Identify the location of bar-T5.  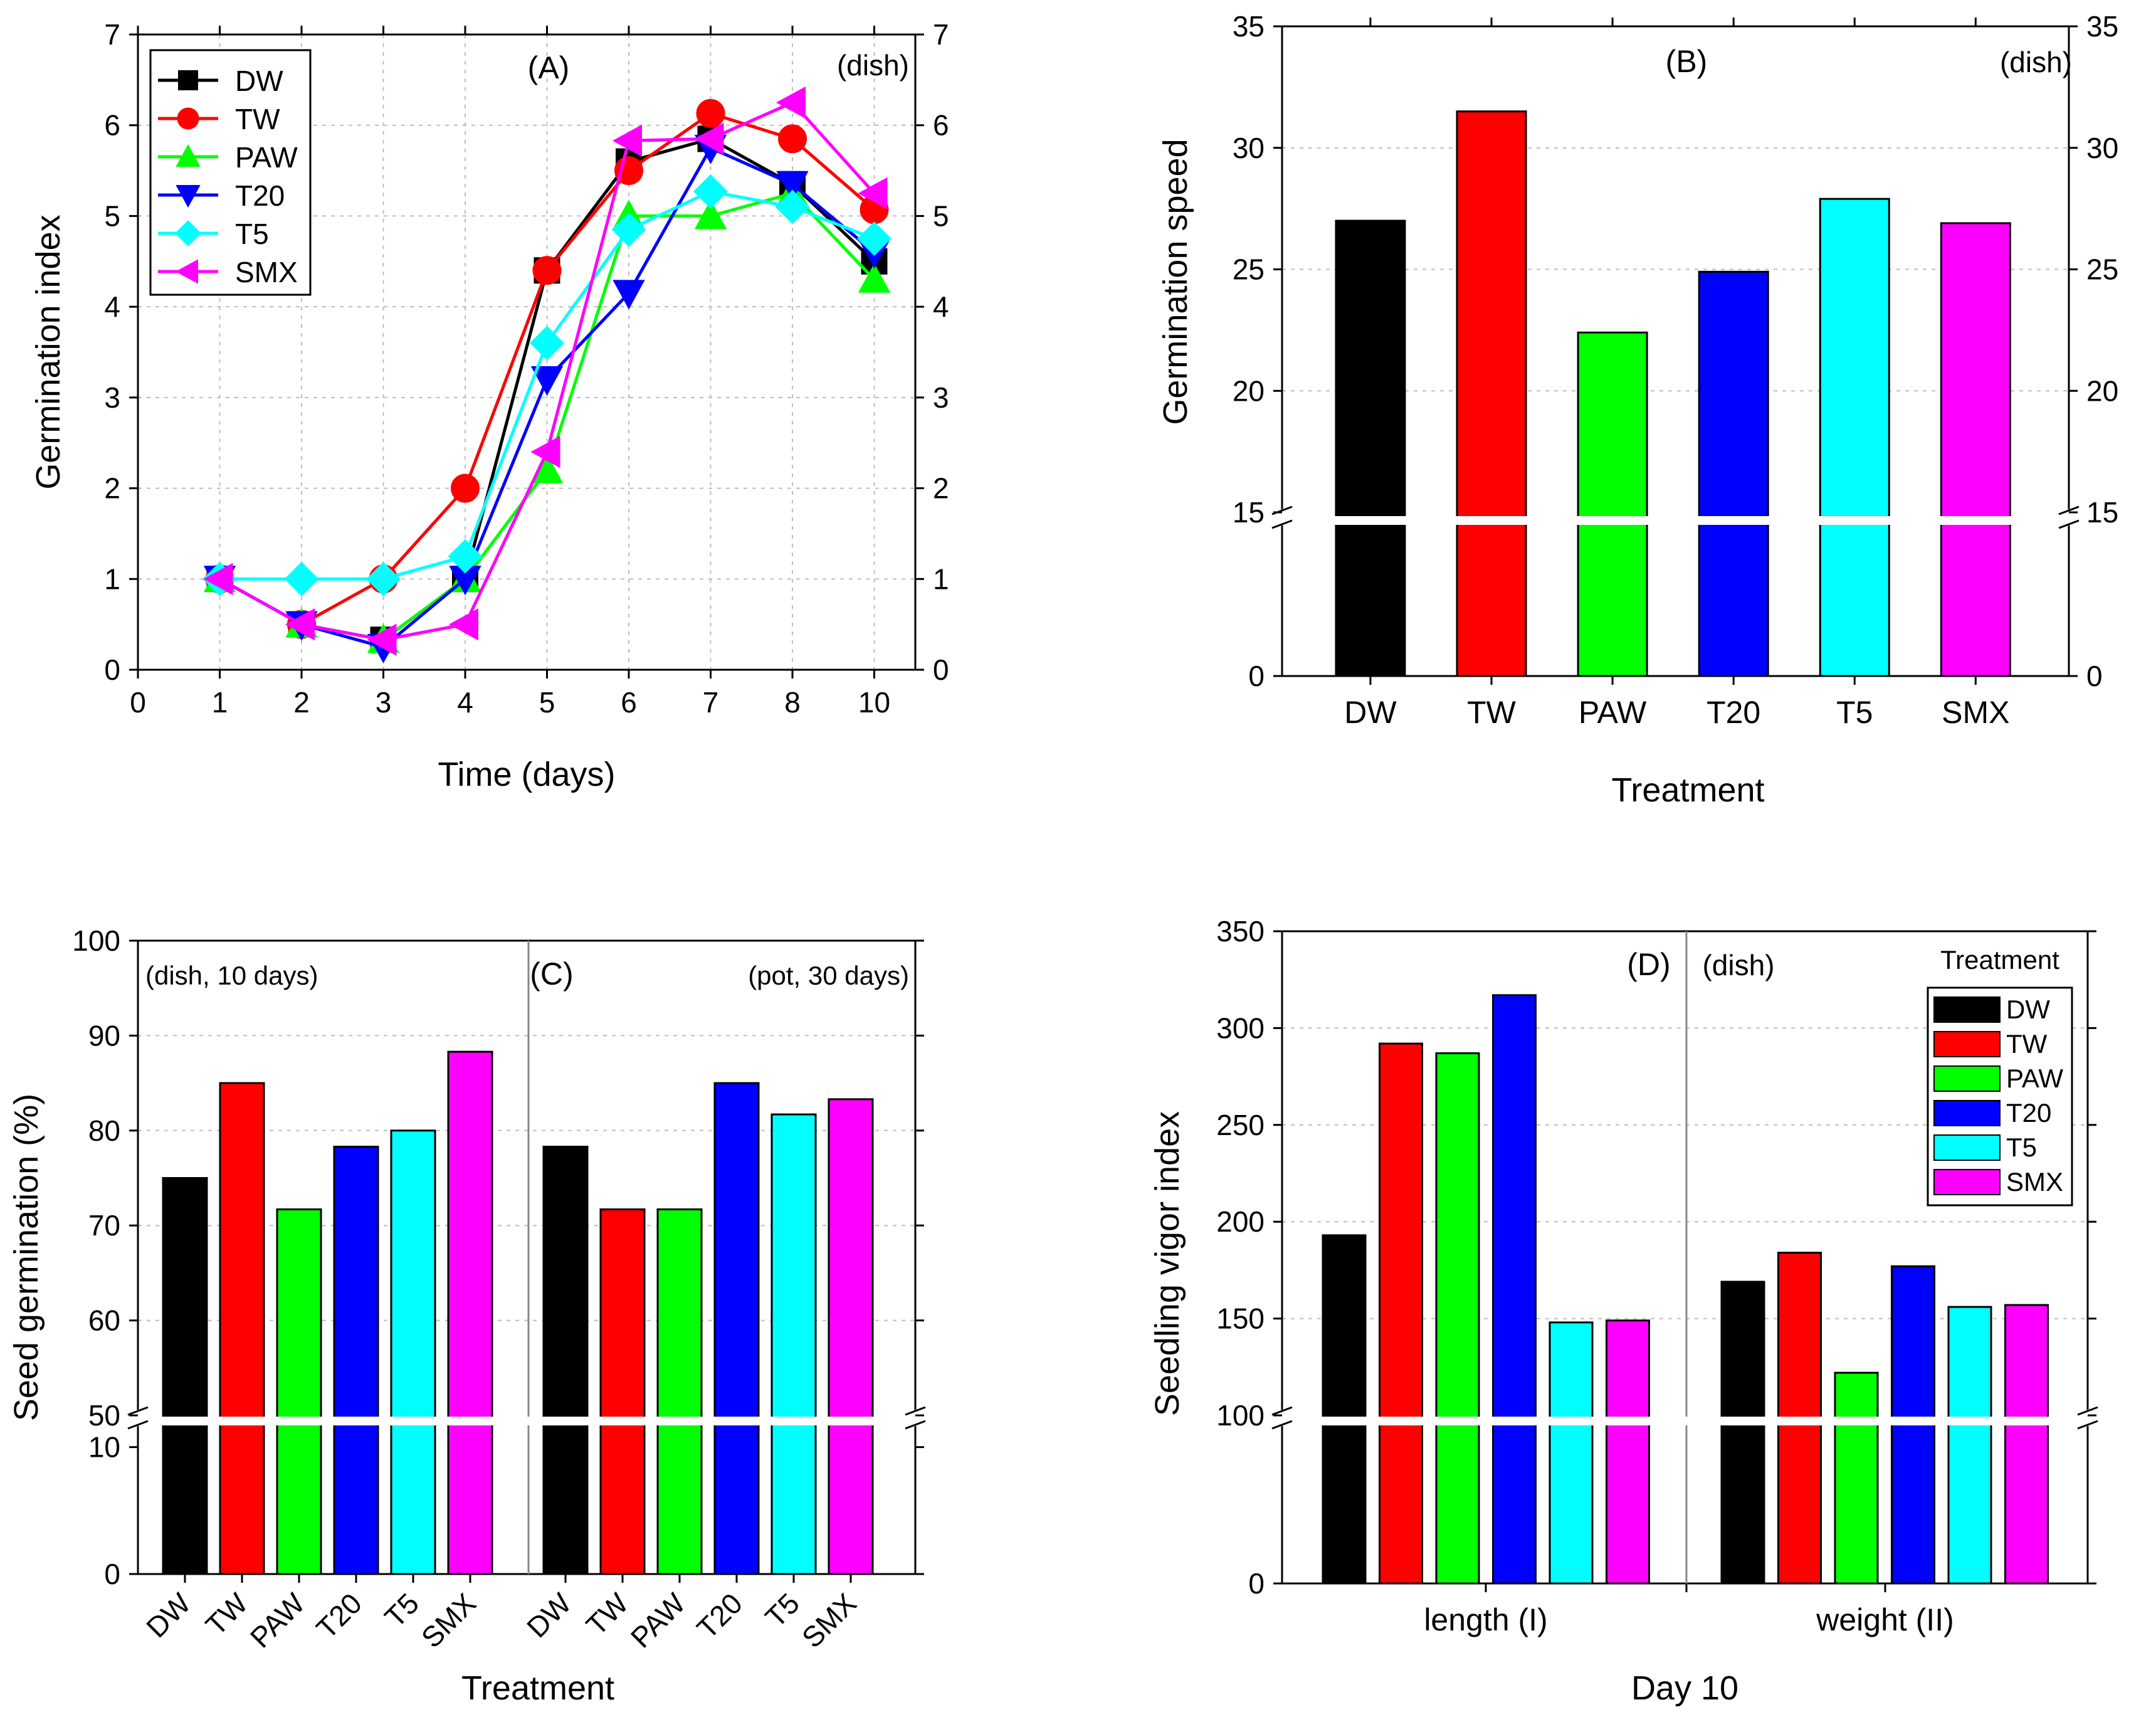
(1854, 437).